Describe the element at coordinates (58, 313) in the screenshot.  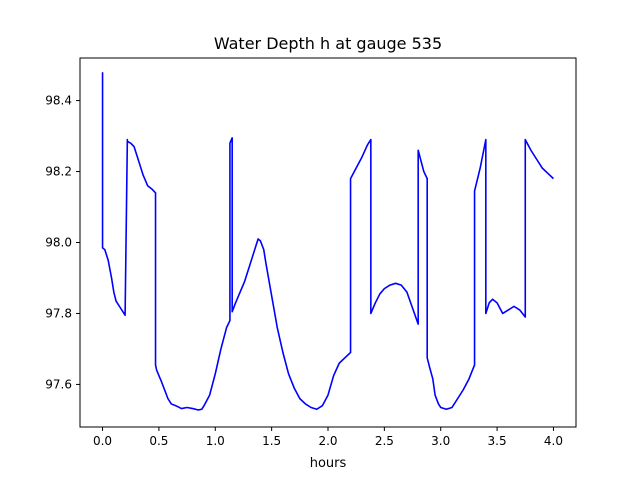
I see `y-tick-label: 97.8` at that location.